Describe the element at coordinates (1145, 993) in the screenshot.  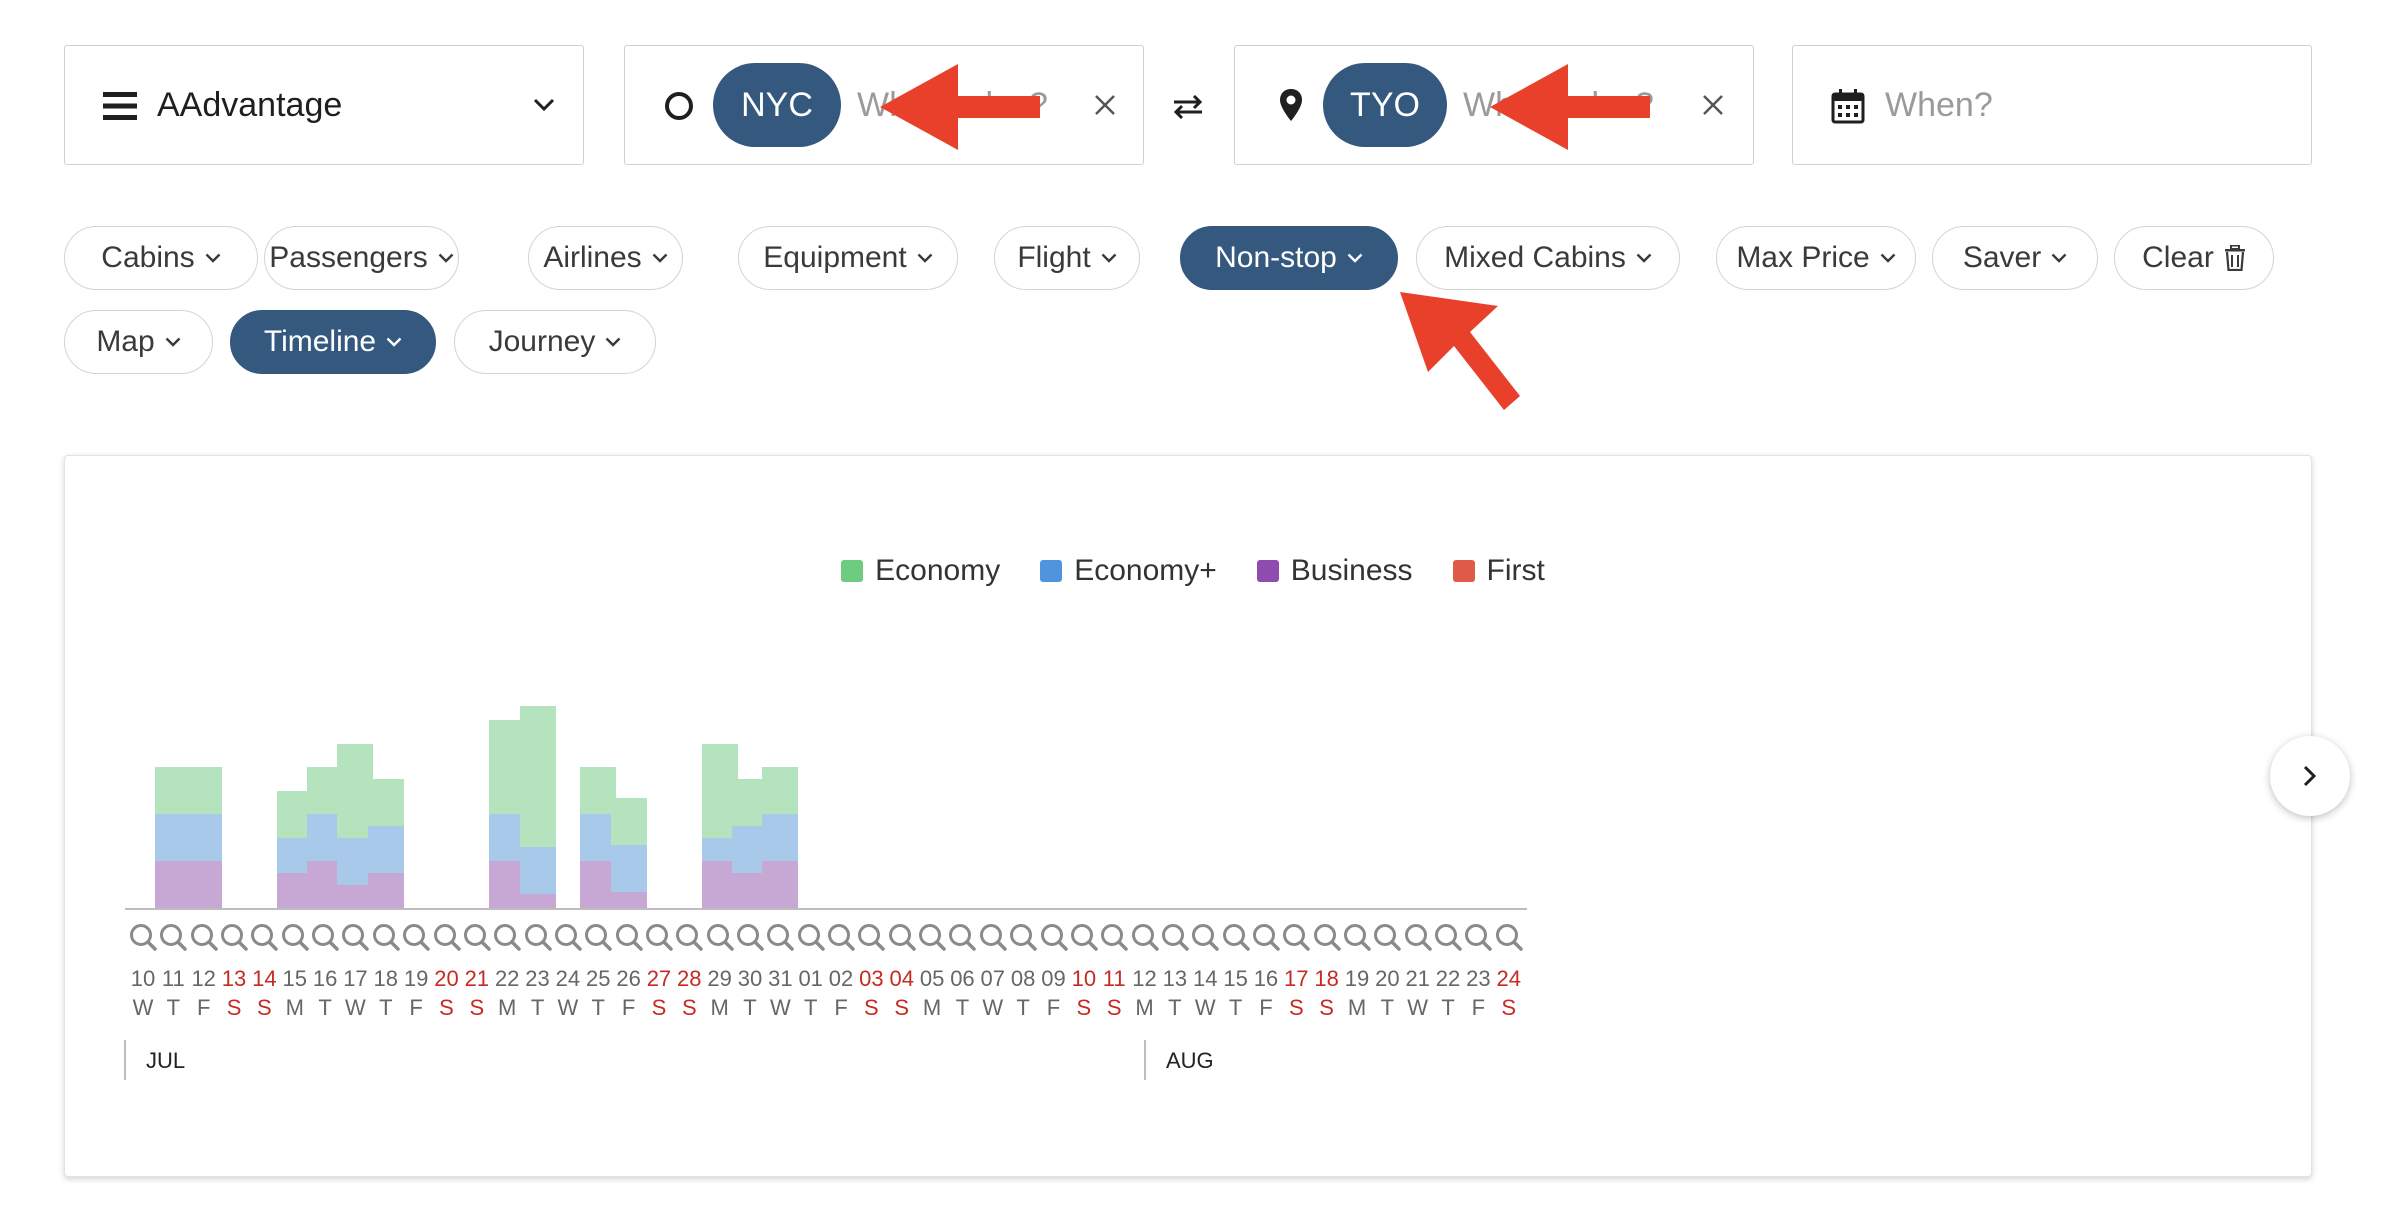
I see `day-label: 12 M` at that location.